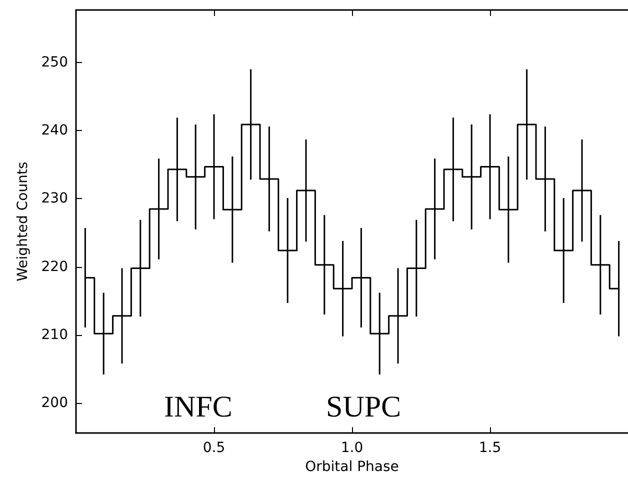 The image size is (628, 479). I want to click on annotation: SUPC, so click(364, 407).